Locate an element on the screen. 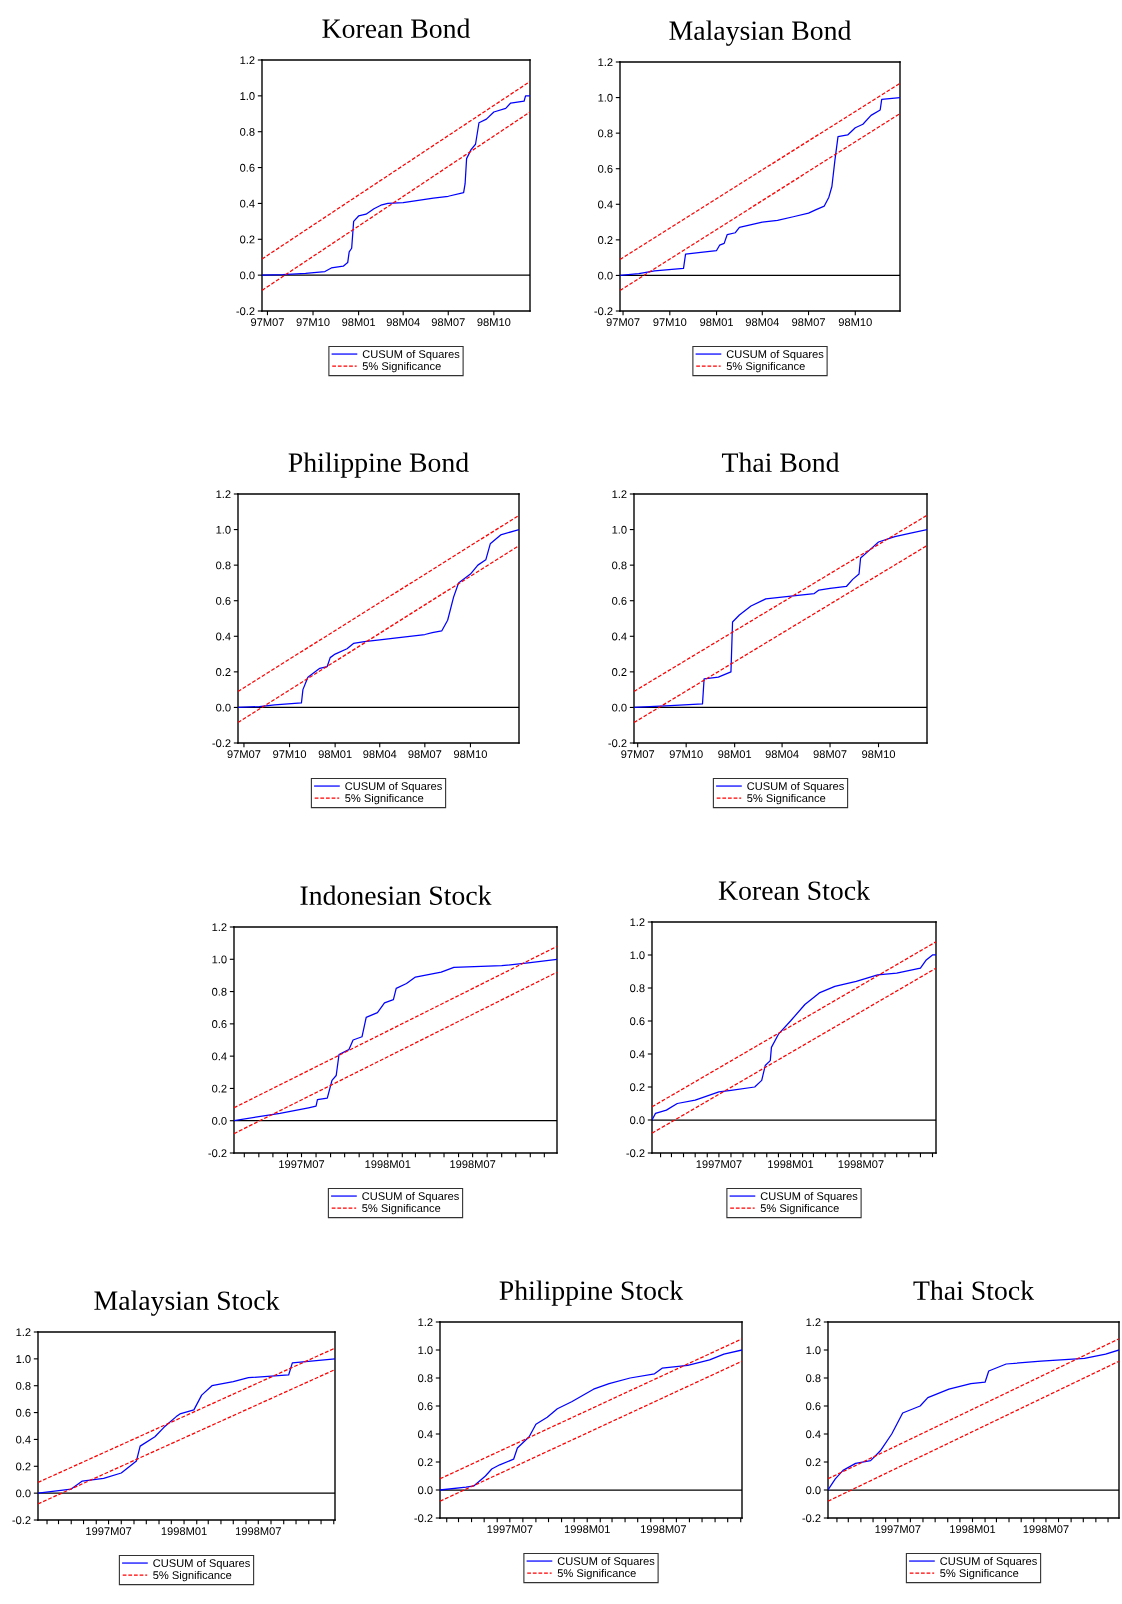 The width and height of the screenshot is (1122, 1604). chart-title: Korean Stock is located at coordinates (794, 890).